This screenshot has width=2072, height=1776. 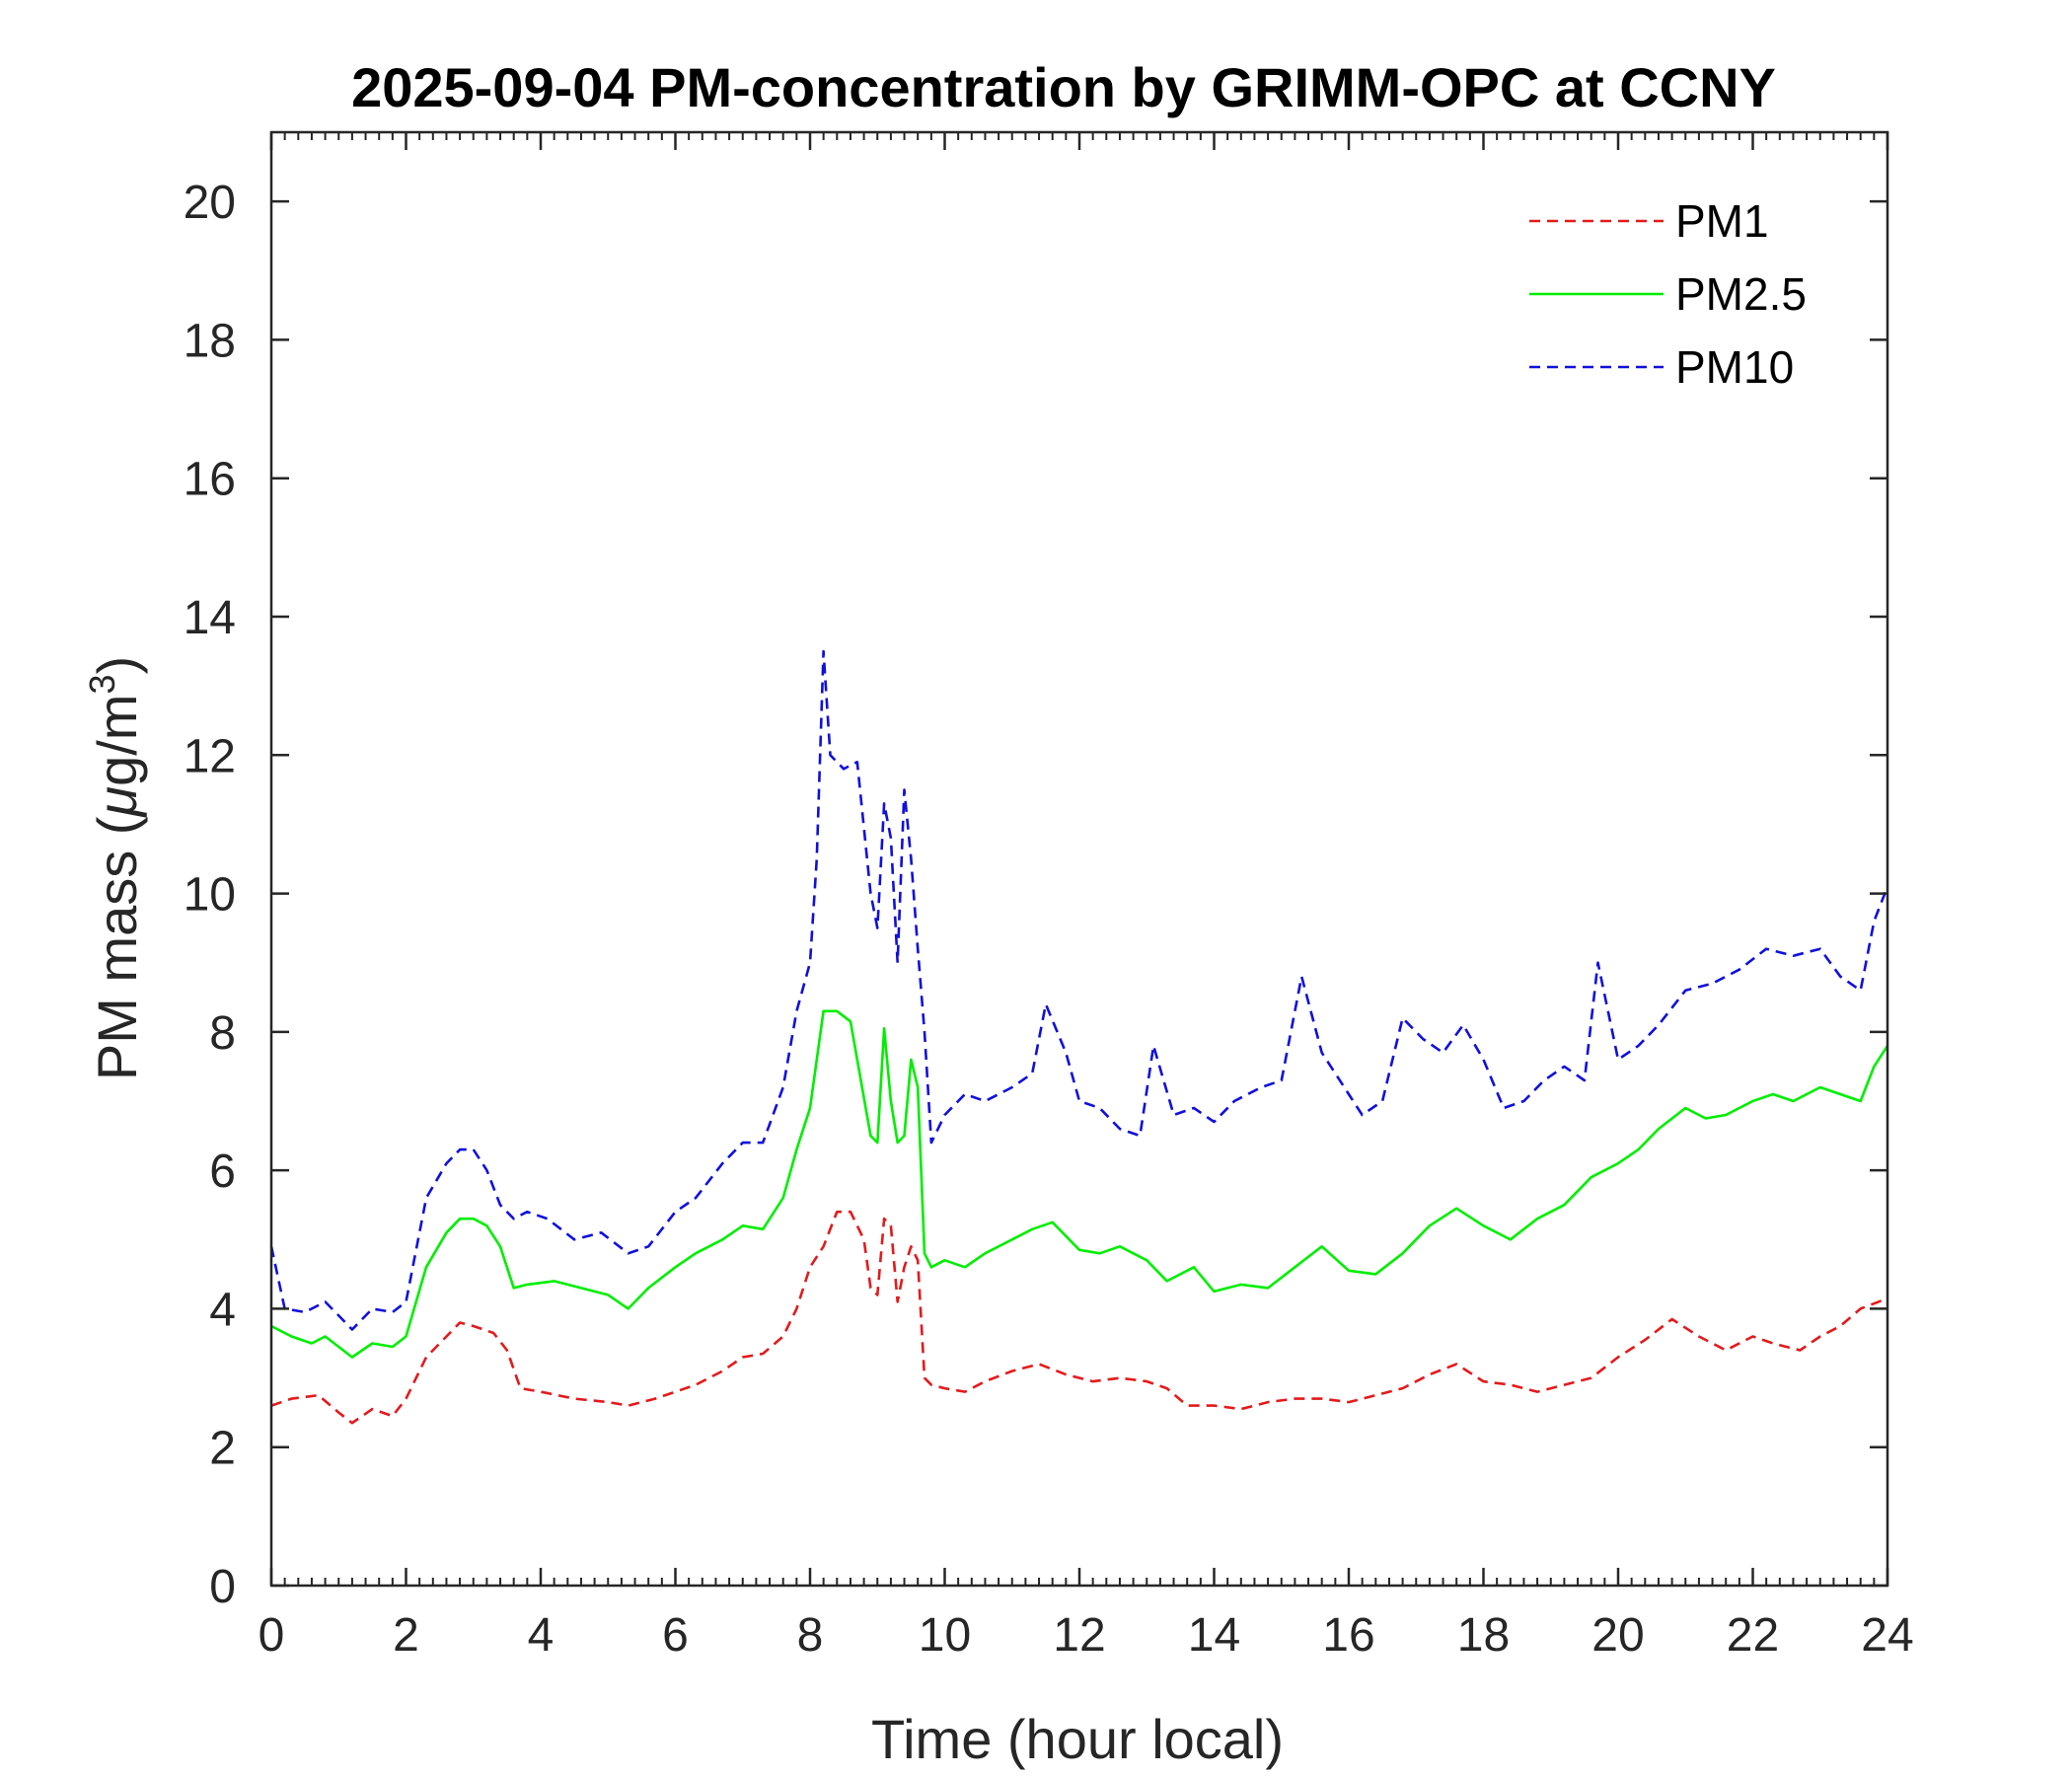 What do you see at coordinates (210, 341) in the screenshot?
I see `y-tick-label: 18` at bounding box center [210, 341].